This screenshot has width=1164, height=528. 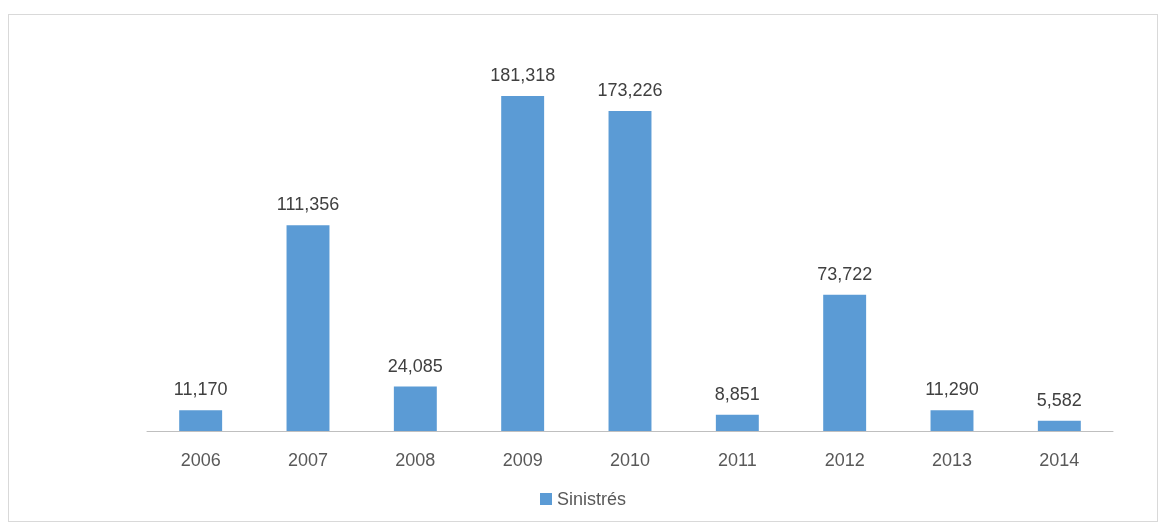 What do you see at coordinates (630, 89) in the screenshot?
I see `data-label: 173,226` at bounding box center [630, 89].